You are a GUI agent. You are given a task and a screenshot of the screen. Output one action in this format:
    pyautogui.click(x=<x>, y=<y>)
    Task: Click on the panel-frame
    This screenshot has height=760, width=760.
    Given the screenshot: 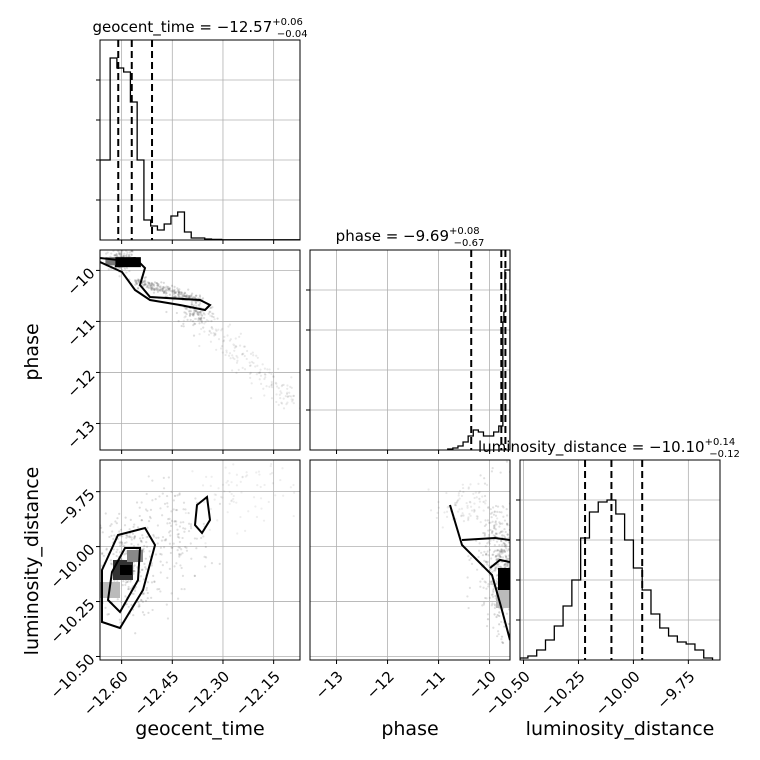 What is the action you would take?
    pyautogui.click(x=200, y=560)
    